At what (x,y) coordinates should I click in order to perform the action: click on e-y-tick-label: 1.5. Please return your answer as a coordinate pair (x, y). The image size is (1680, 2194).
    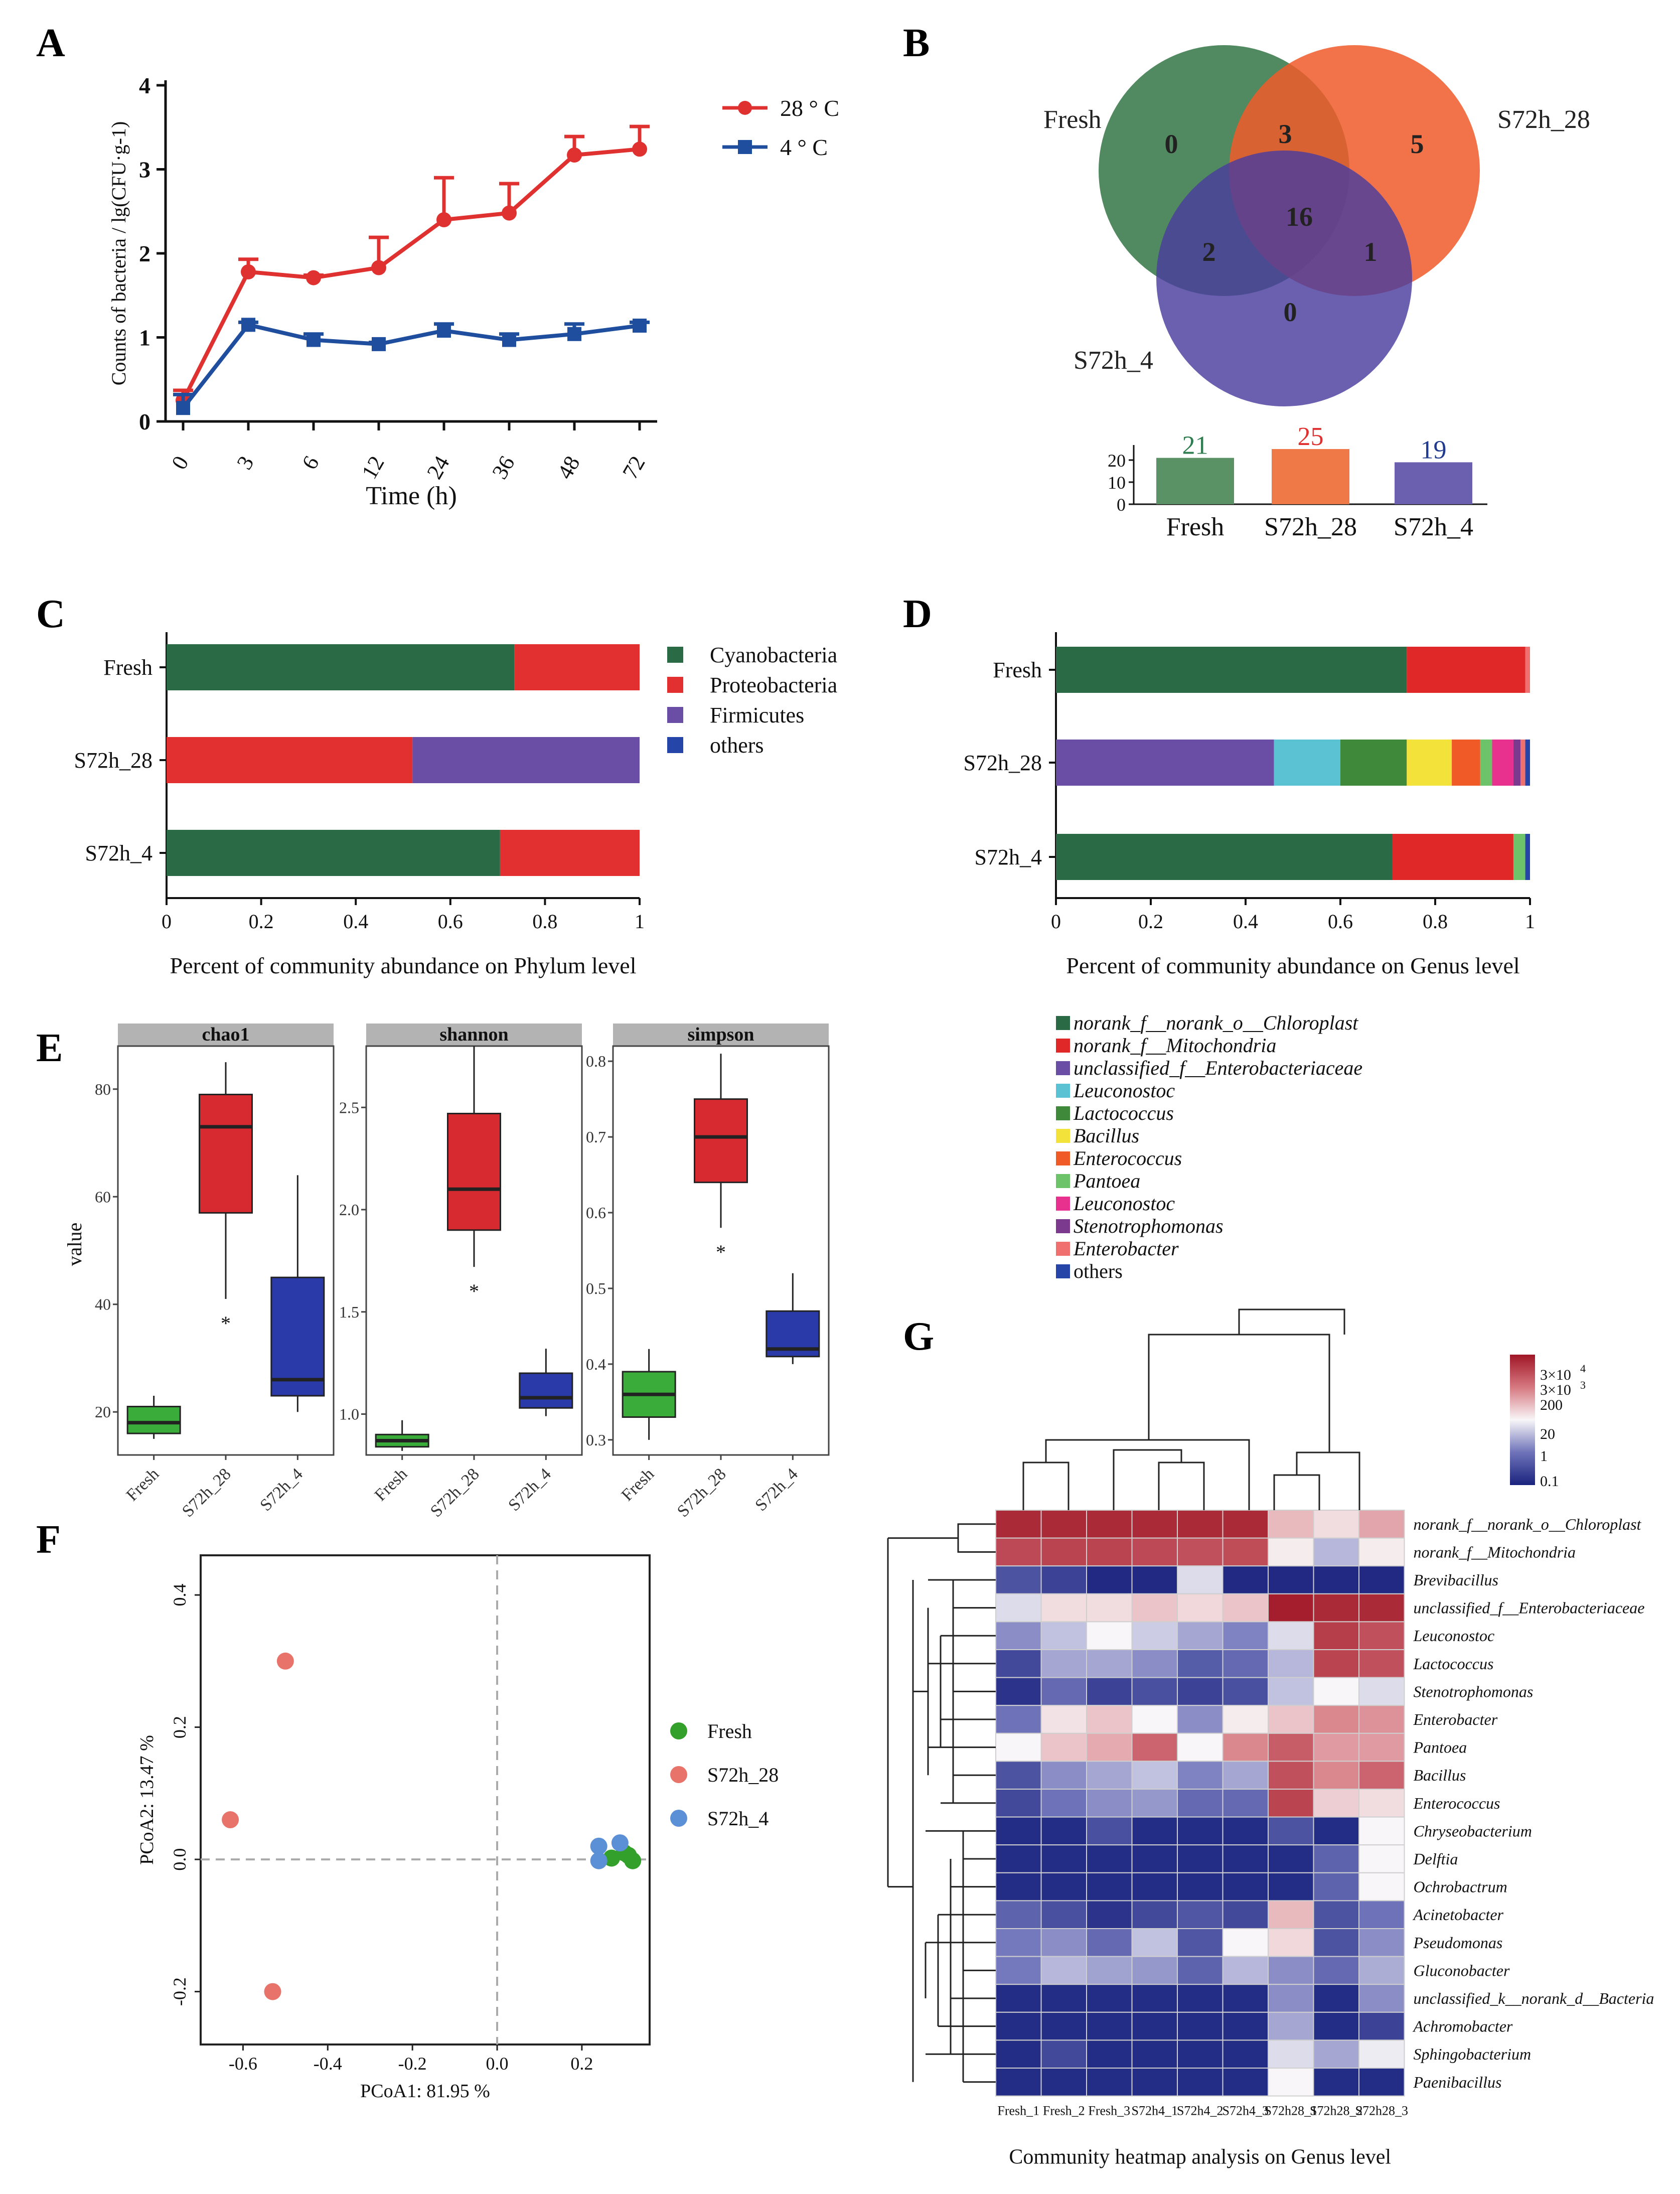
    Looking at the image, I should click on (349, 1312).